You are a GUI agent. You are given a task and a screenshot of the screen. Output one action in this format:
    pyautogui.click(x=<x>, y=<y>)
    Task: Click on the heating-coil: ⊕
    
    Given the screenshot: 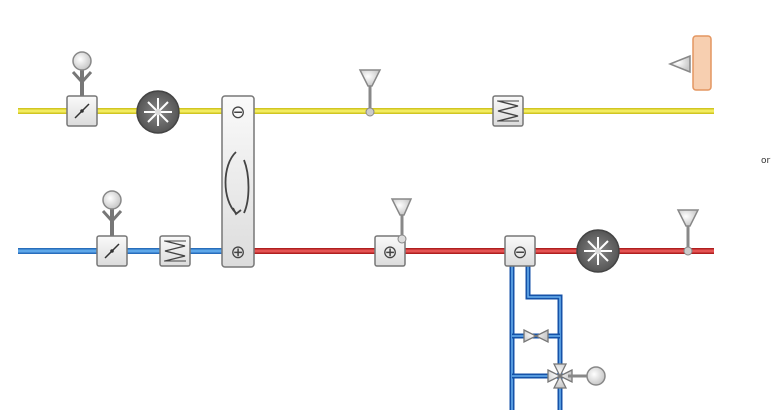 What is the action you would take?
    pyautogui.click(x=390, y=251)
    